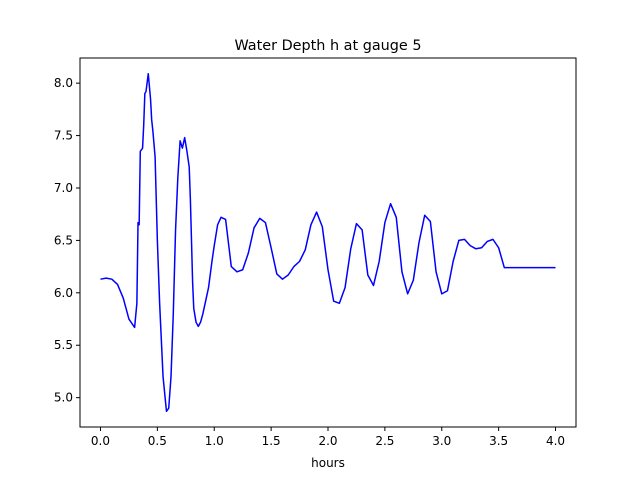 The width and height of the screenshot is (640, 480). Describe the element at coordinates (63, 83) in the screenshot. I see `y-tick-label: 8.0` at that location.